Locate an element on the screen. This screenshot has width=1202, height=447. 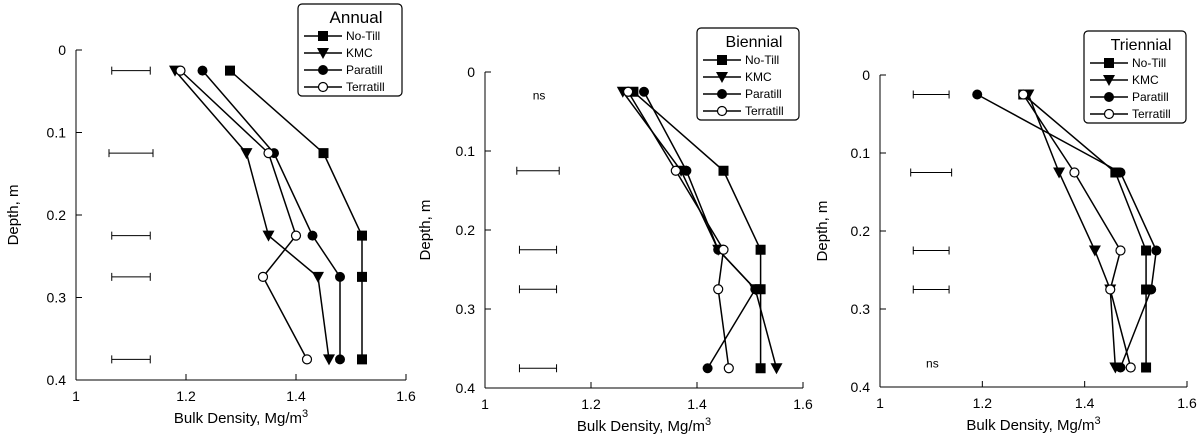
x-axis-title-superscript: 3 is located at coordinates (1097, 421).